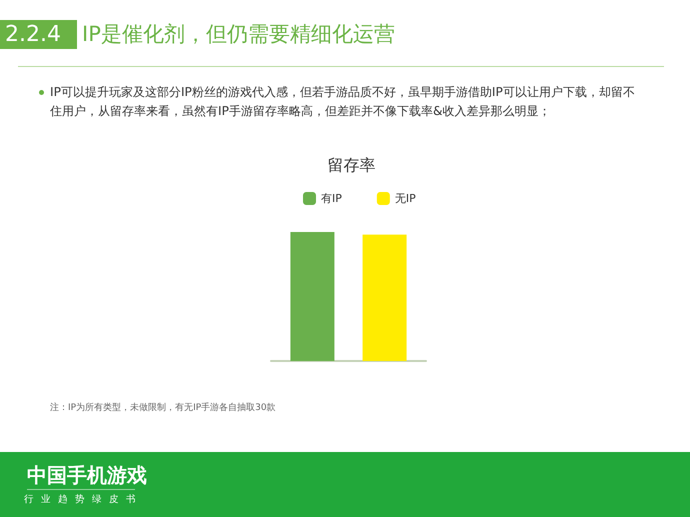 The width and height of the screenshot is (690, 517). I want to click on chart-title: 留存率, so click(352, 165).